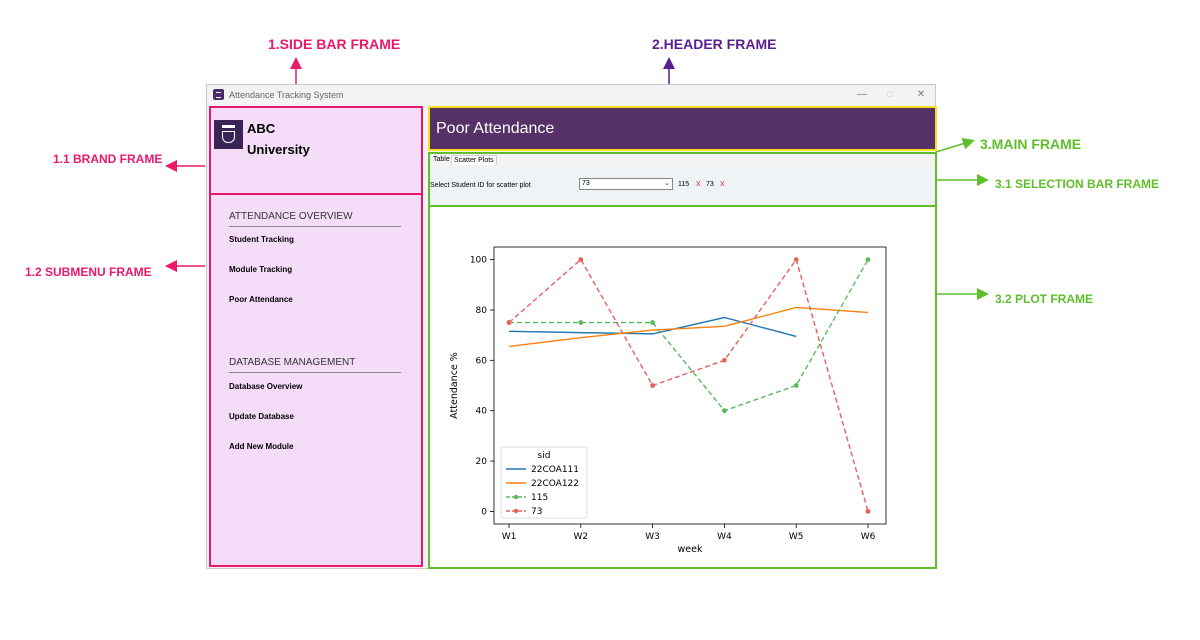 The width and height of the screenshot is (1200, 640). I want to click on y-tick-label: 20, so click(482, 462).